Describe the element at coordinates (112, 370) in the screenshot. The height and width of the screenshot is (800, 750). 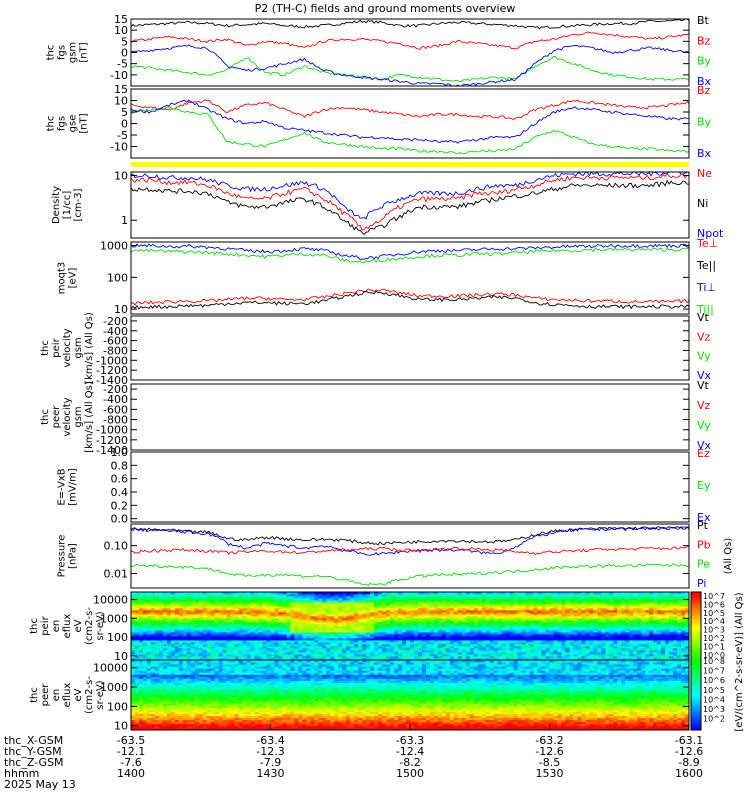
I see `y-tick-label: -1200` at that location.